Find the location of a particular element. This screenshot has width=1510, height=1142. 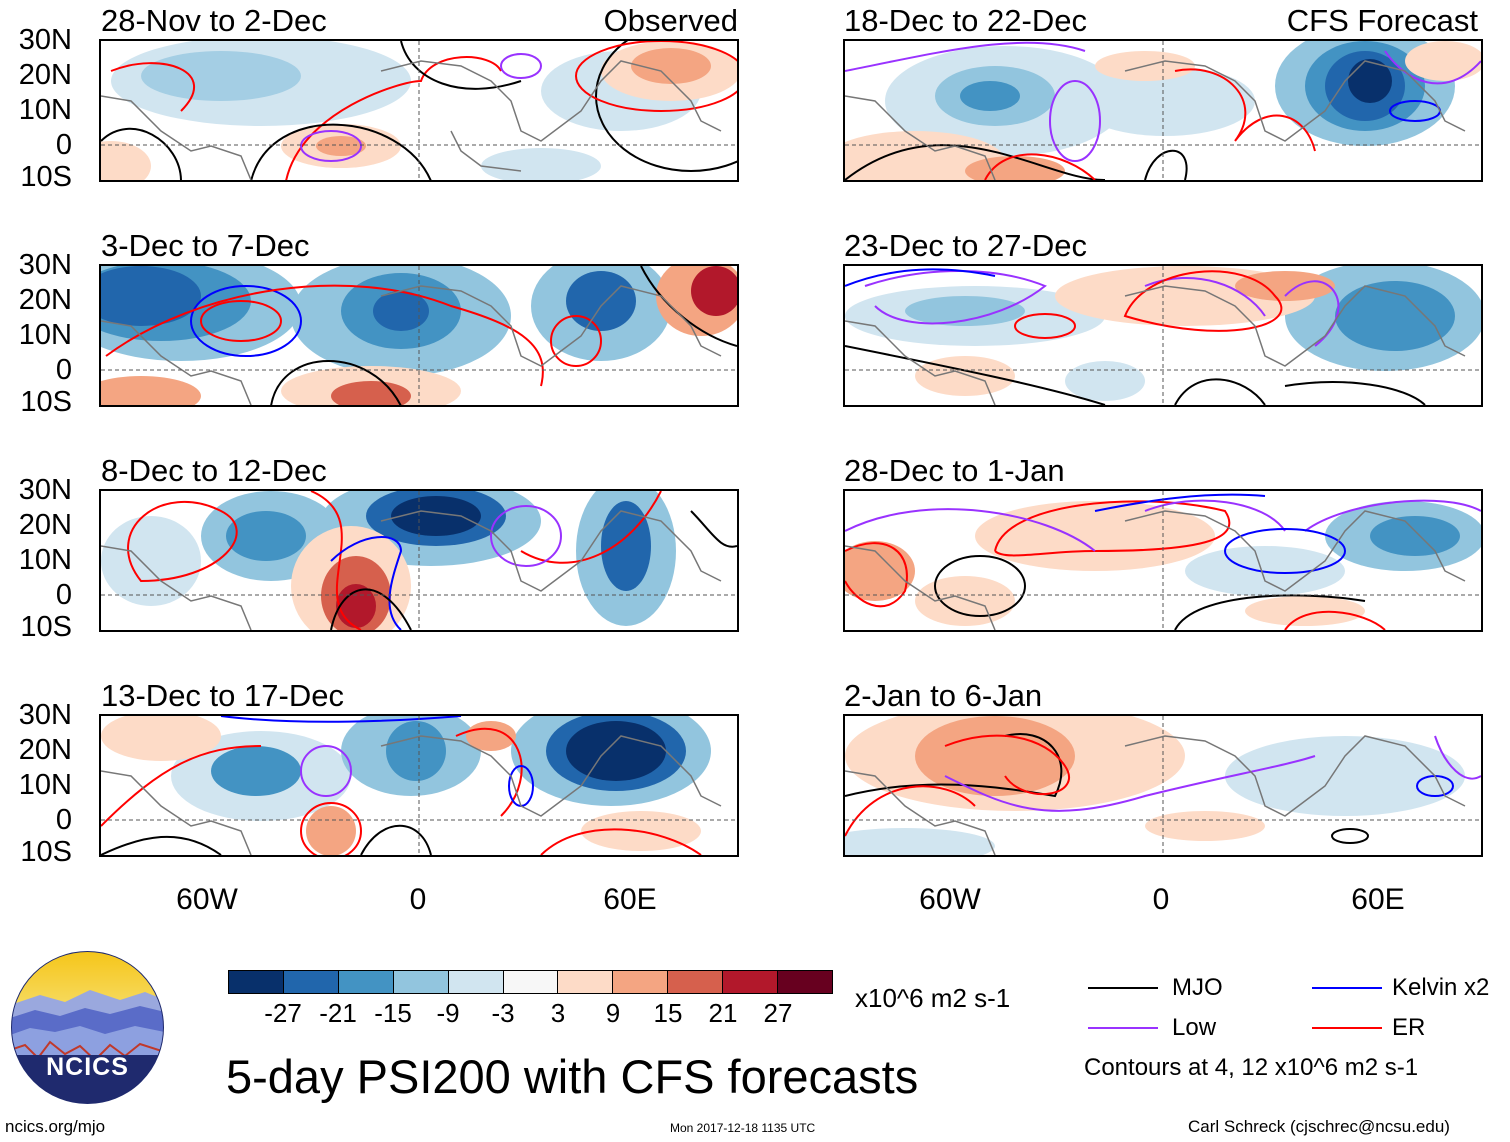

colorbar-tick-label: 3 is located at coordinates (558, 1013).